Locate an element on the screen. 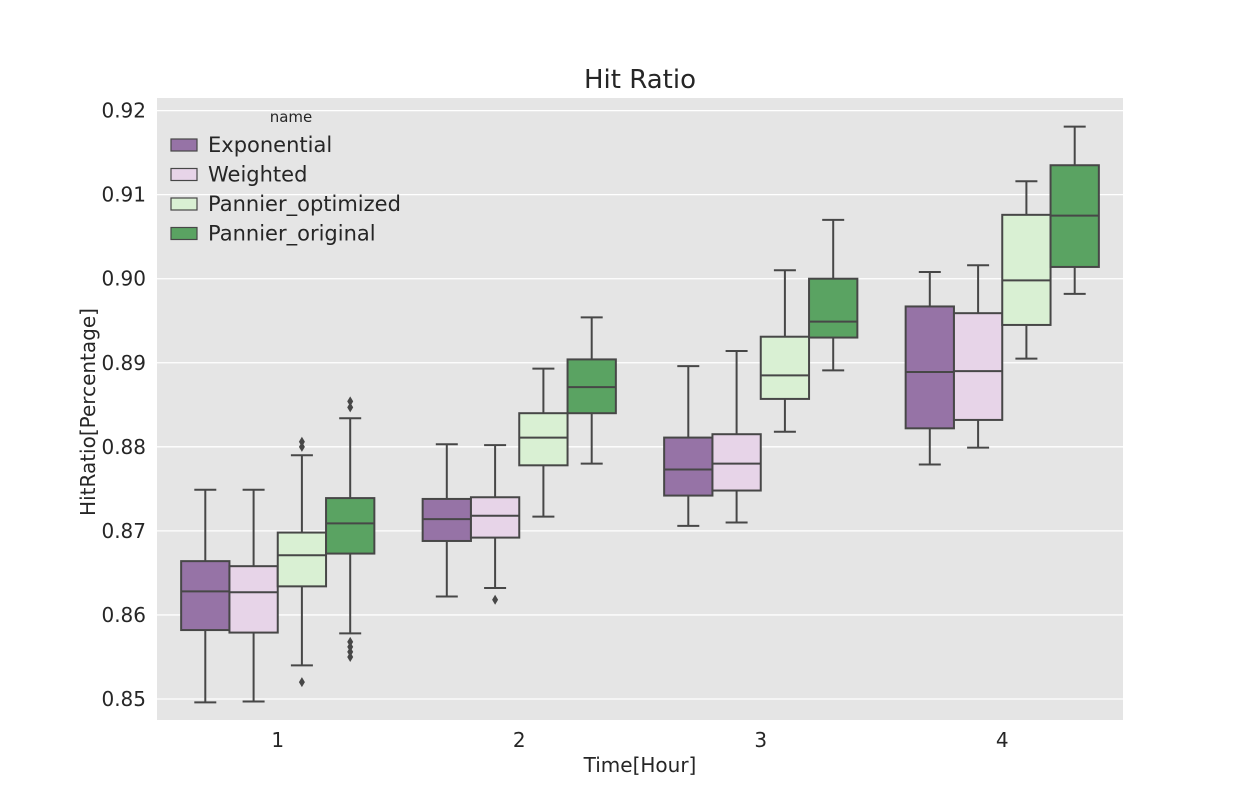 The width and height of the screenshot is (1248, 810). y-tick-label: 0.85 is located at coordinates (123, 699).